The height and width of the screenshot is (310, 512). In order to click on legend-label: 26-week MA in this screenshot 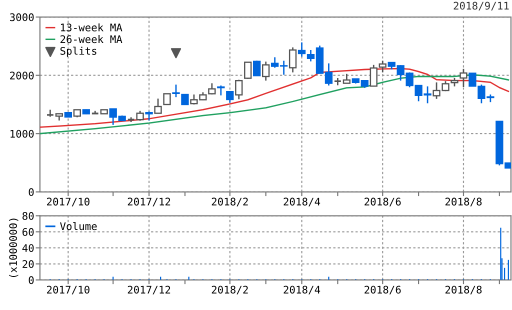, I will do `click(91, 39)`.